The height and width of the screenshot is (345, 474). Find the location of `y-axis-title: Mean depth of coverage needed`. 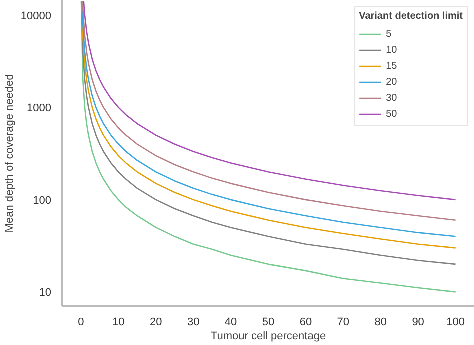

y-axis-title: Mean depth of coverage needed is located at coordinates (10, 153).